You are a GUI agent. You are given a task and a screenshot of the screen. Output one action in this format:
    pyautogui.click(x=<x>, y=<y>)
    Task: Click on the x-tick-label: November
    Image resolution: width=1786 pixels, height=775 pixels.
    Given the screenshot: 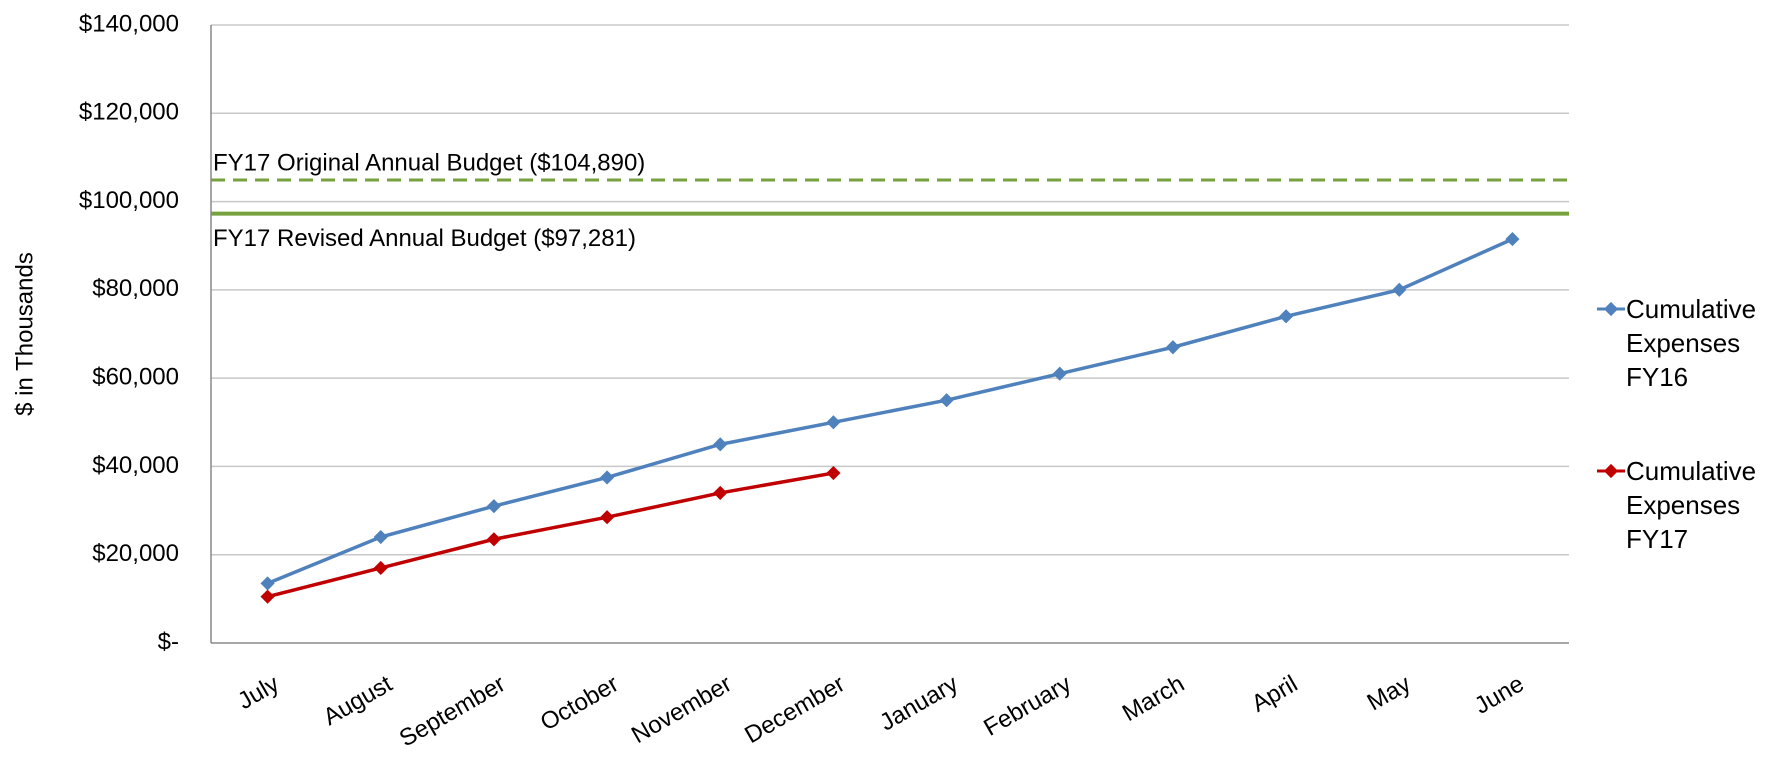 What is the action you would take?
    pyautogui.click(x=681, y=709)
    